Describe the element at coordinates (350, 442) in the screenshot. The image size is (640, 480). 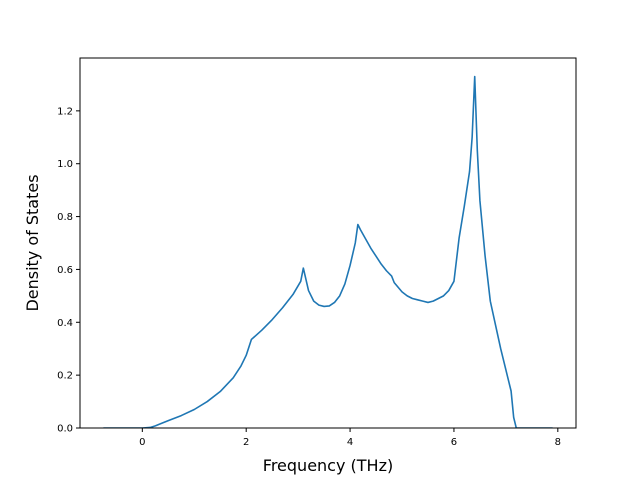
I see `x-tick-label: 4` at that location.